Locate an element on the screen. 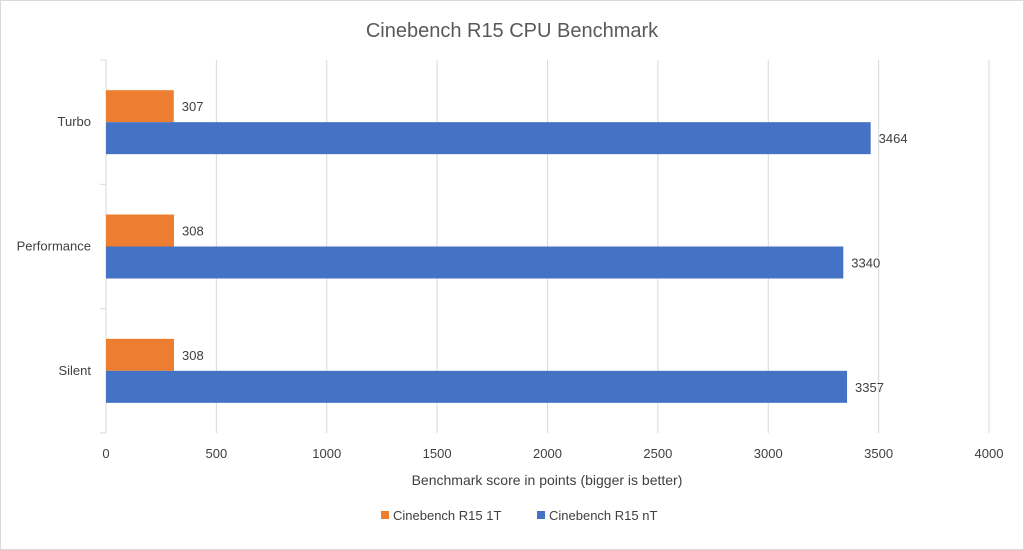 Image resolution: width=1024 pixels, height=550 pixels. x-tick-label: 3500 is located at coordinates (878, 453).